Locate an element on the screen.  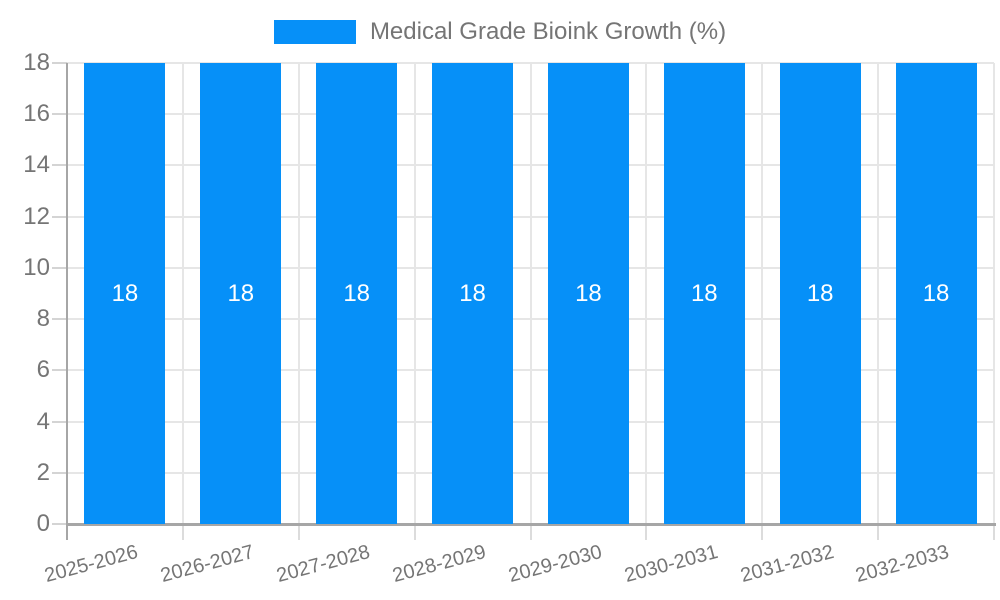
legend-label: Medical Grade Bioink Growth (%) is located at coordinates (548, 31).